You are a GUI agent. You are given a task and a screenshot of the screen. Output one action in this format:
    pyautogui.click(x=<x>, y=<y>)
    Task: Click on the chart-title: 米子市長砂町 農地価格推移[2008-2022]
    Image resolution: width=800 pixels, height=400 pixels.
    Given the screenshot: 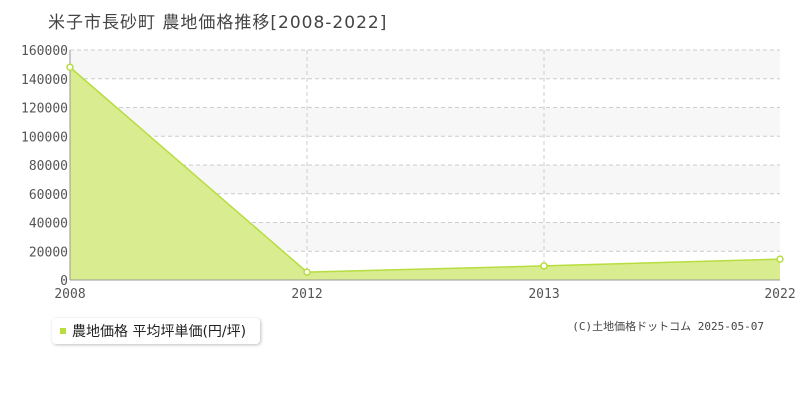 What is the action you would take?
    pyautogui.click(x=218, y=23)
    